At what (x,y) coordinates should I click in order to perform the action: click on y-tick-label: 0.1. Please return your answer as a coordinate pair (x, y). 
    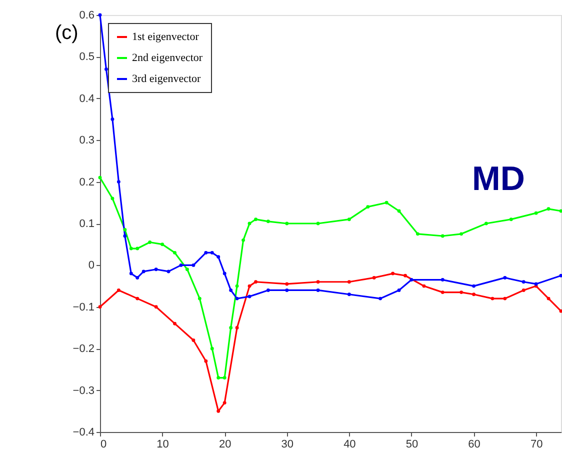
    Looking at the image, I should click on (86, 224).